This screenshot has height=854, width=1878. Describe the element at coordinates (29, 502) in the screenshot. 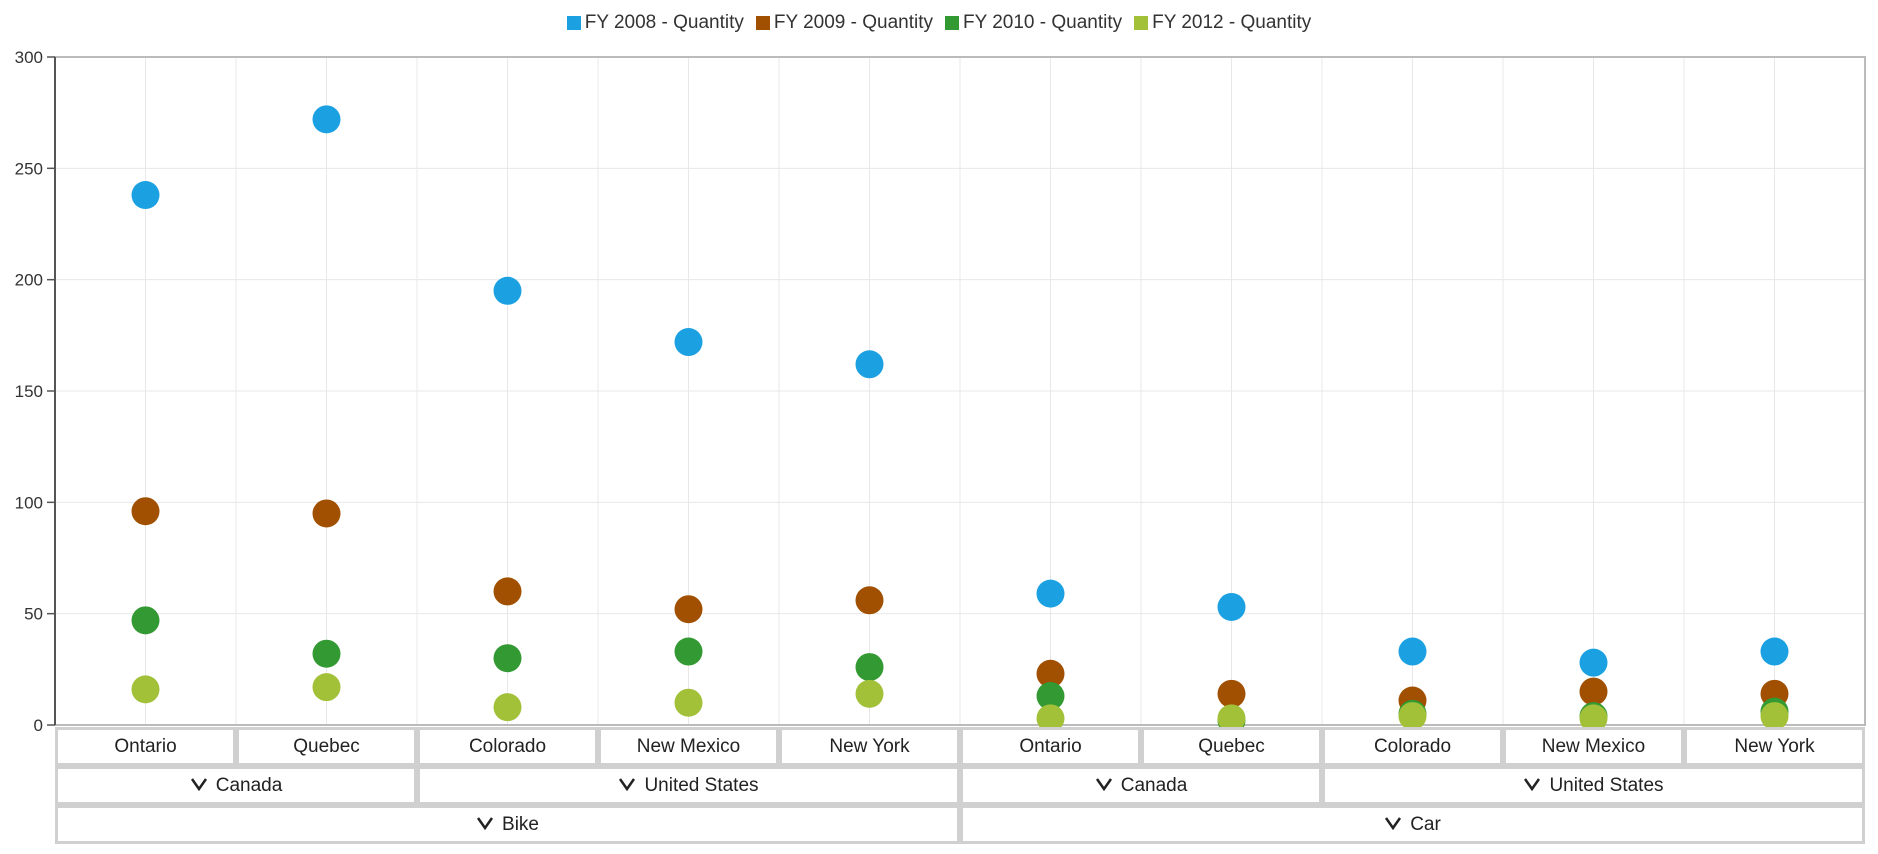

I see `y-tick-label: 100` at that location.